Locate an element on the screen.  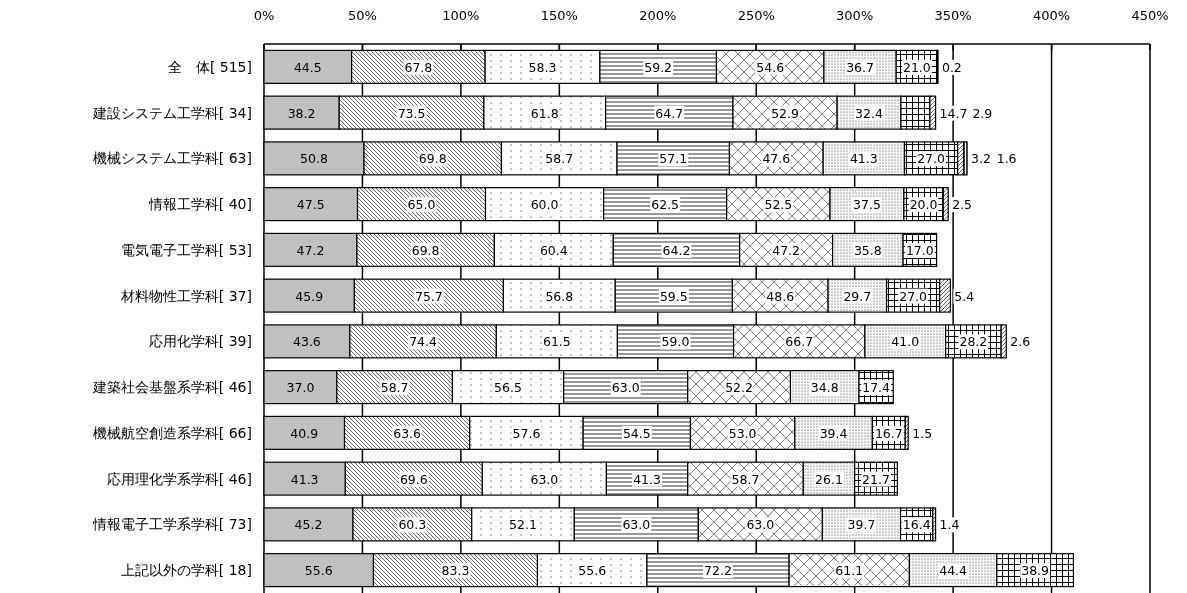
data-label: 16.7 is located at coordinates (888, 433).